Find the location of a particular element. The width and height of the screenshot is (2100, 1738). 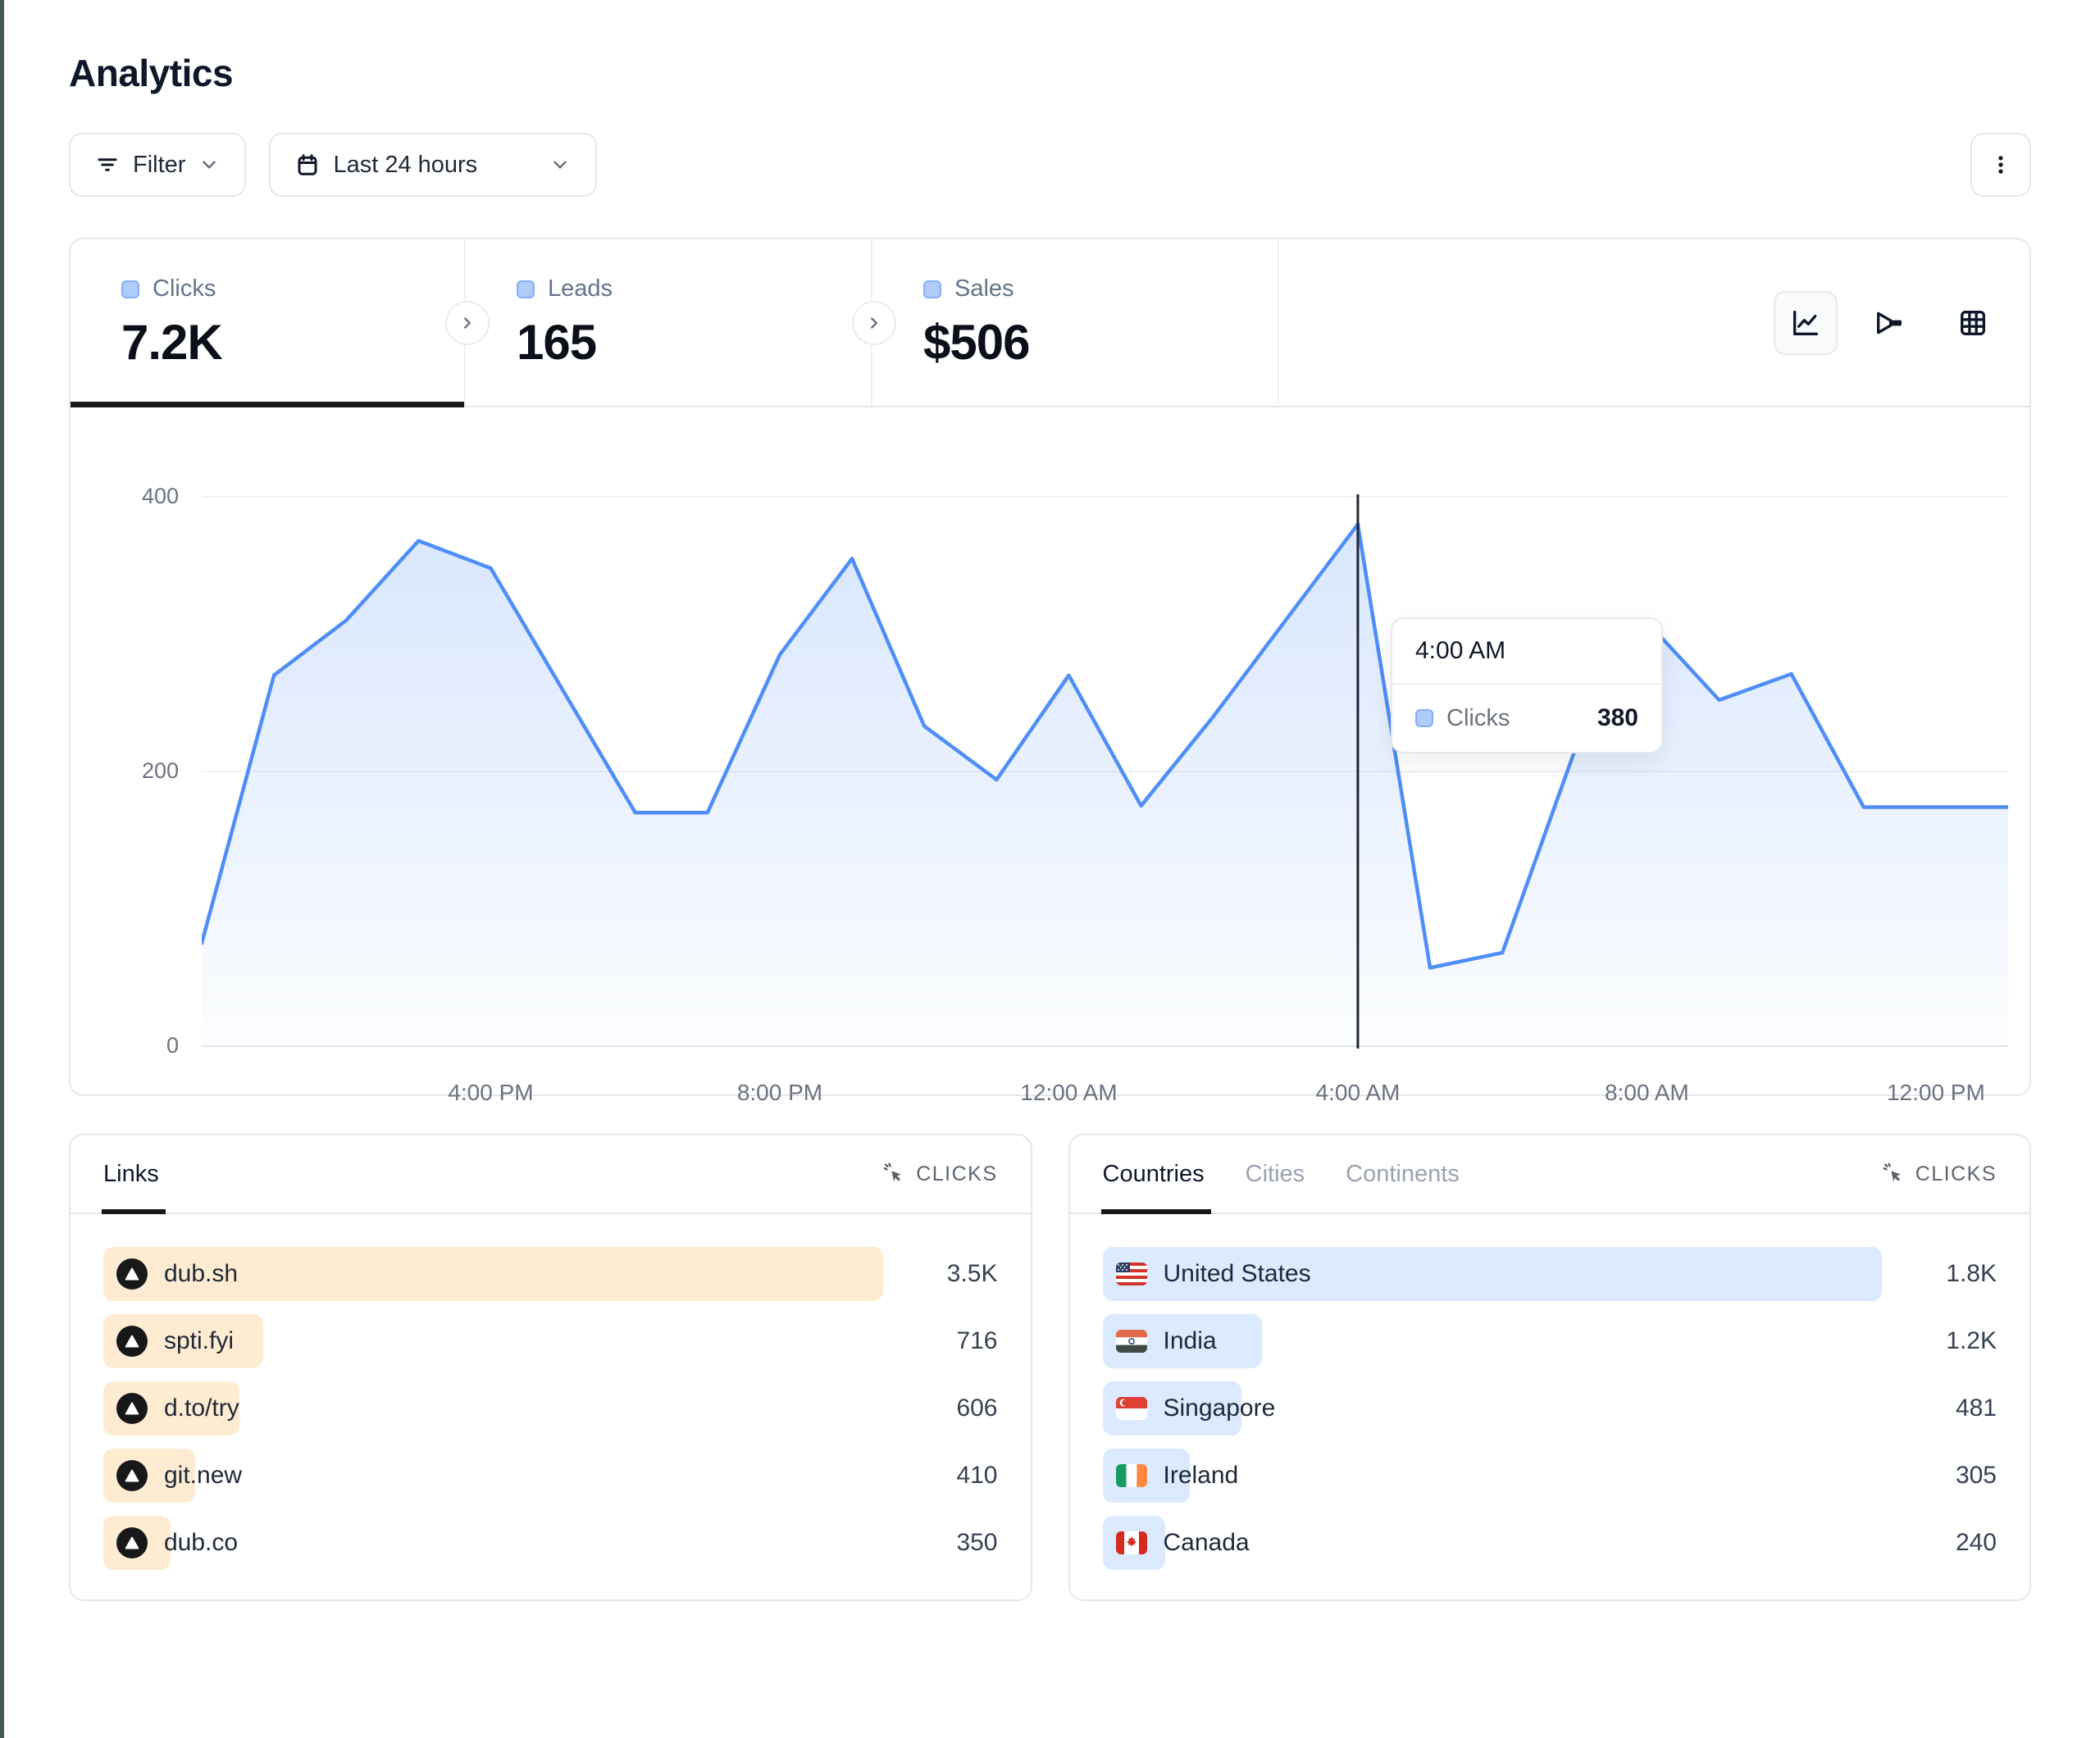

stats-tabs: Clicks 7.2K Leads 165 is located at coordinates (1050, 323).